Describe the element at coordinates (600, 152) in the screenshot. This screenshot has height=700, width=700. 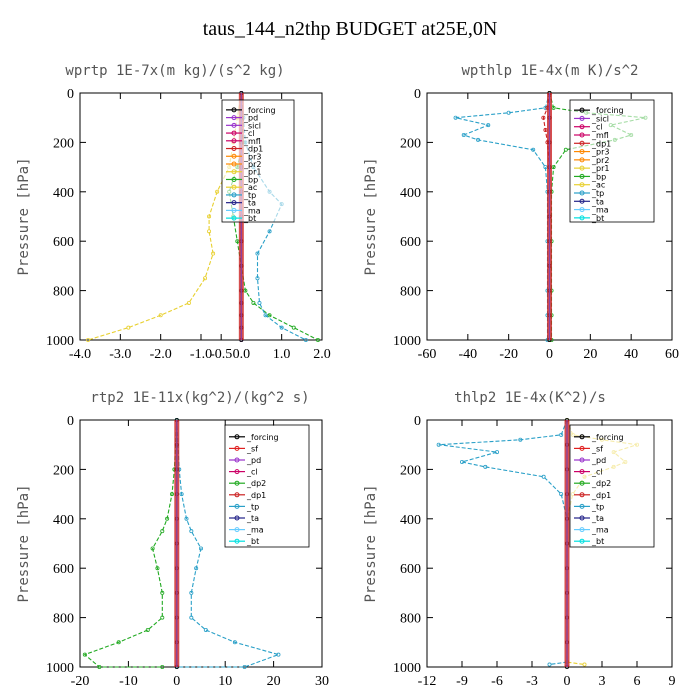
I see `legend-entry: _pr3` at that location.